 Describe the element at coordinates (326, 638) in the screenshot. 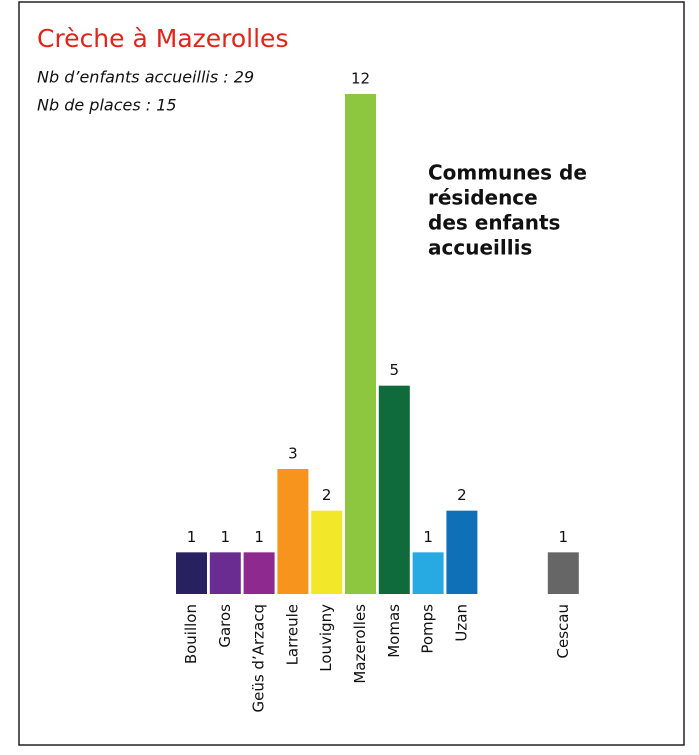

I see `x-tick-label: Louvigny` at that location.